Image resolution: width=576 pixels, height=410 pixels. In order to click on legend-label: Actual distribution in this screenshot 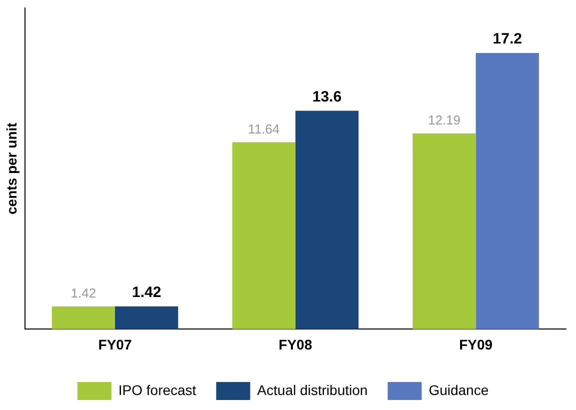, I will do `click(312, 390)`.